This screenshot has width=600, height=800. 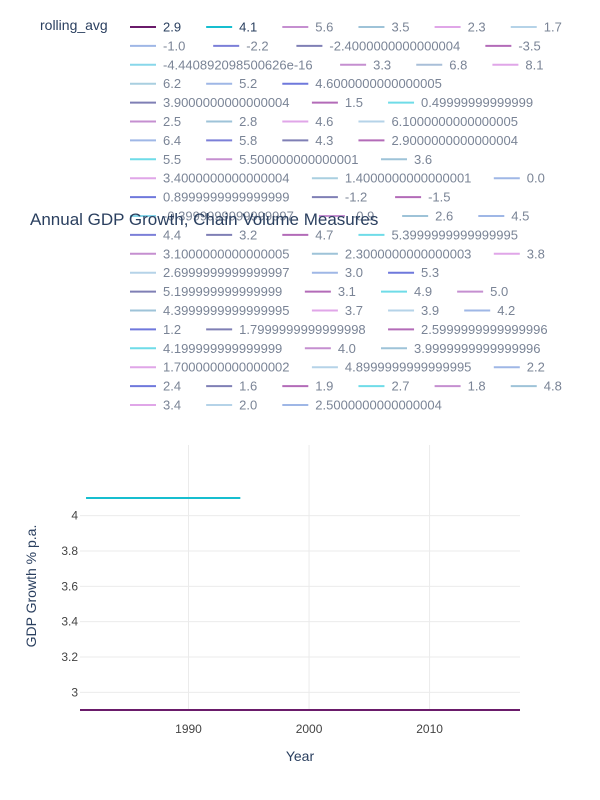 What do you see at coordinates (307, 140) in the screenshot?
I see `legend-item: 4.3` at bounding box center [307, 140].